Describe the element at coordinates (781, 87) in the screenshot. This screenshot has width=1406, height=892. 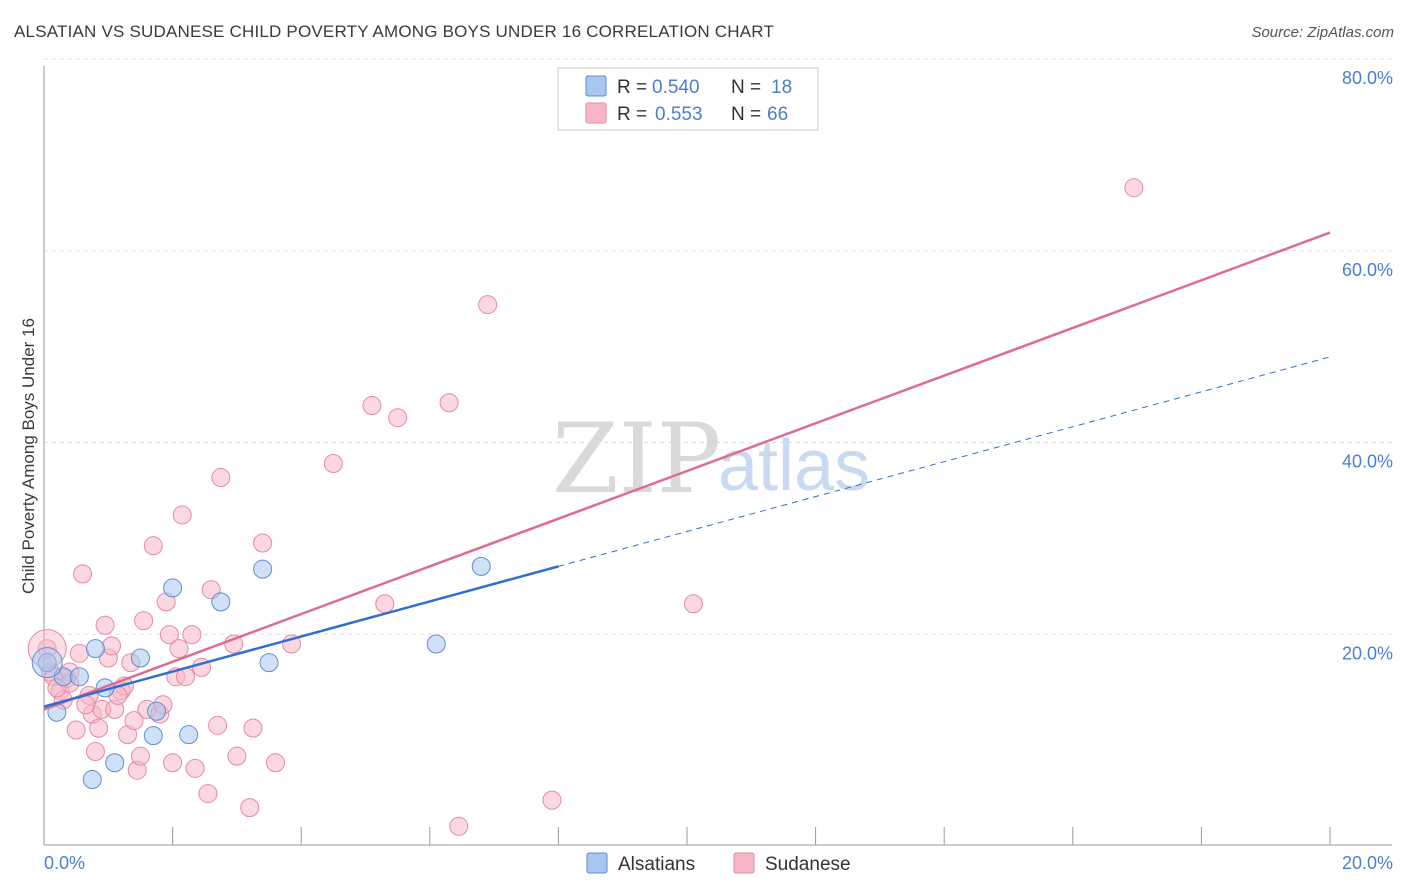
I see `legend-n-value: 18` at that location.